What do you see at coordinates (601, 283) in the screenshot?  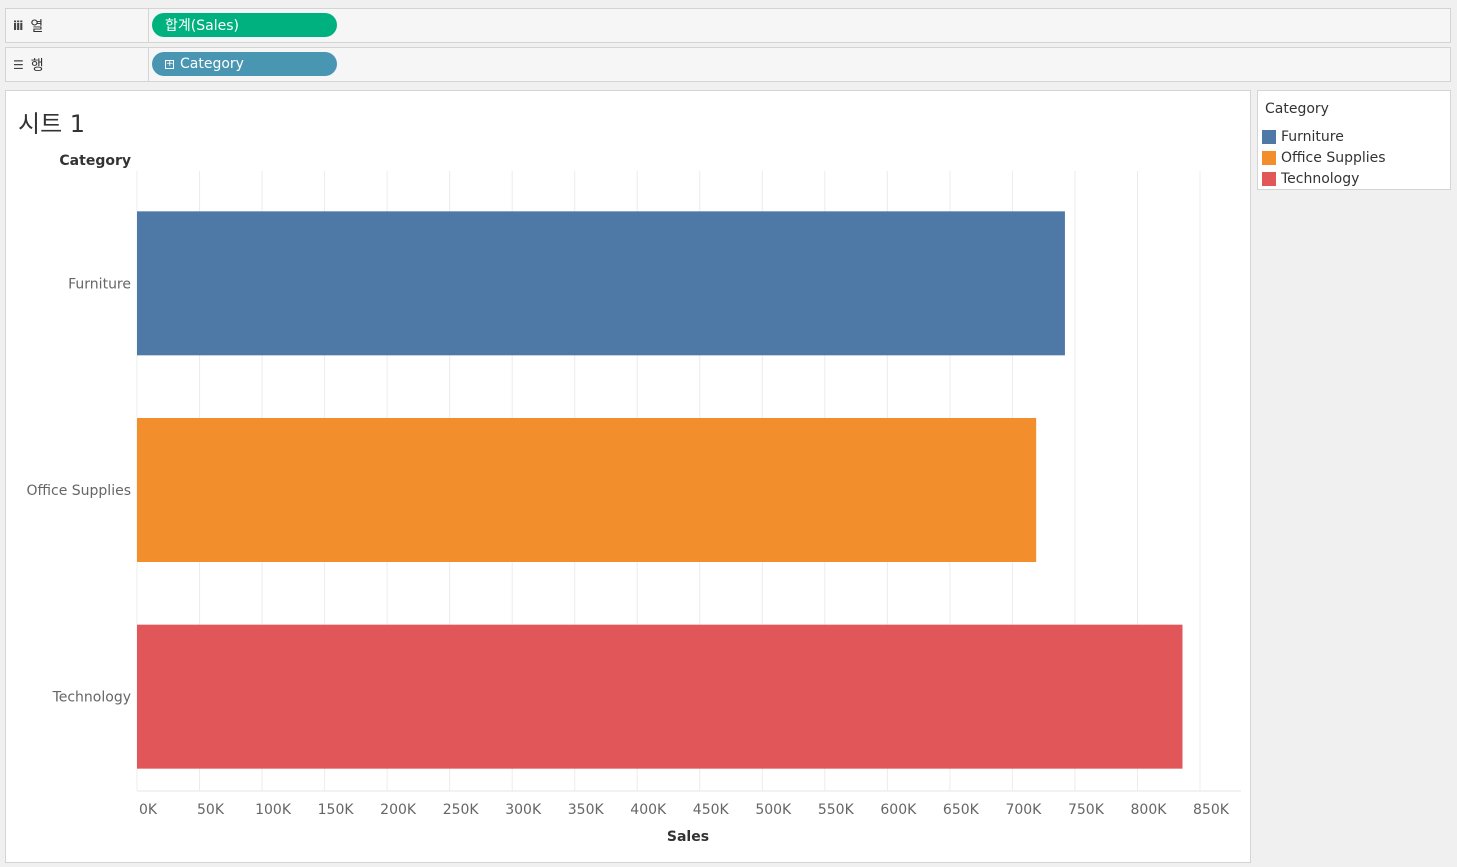 I see `bar-furniture` at bounding box center [601, 283].